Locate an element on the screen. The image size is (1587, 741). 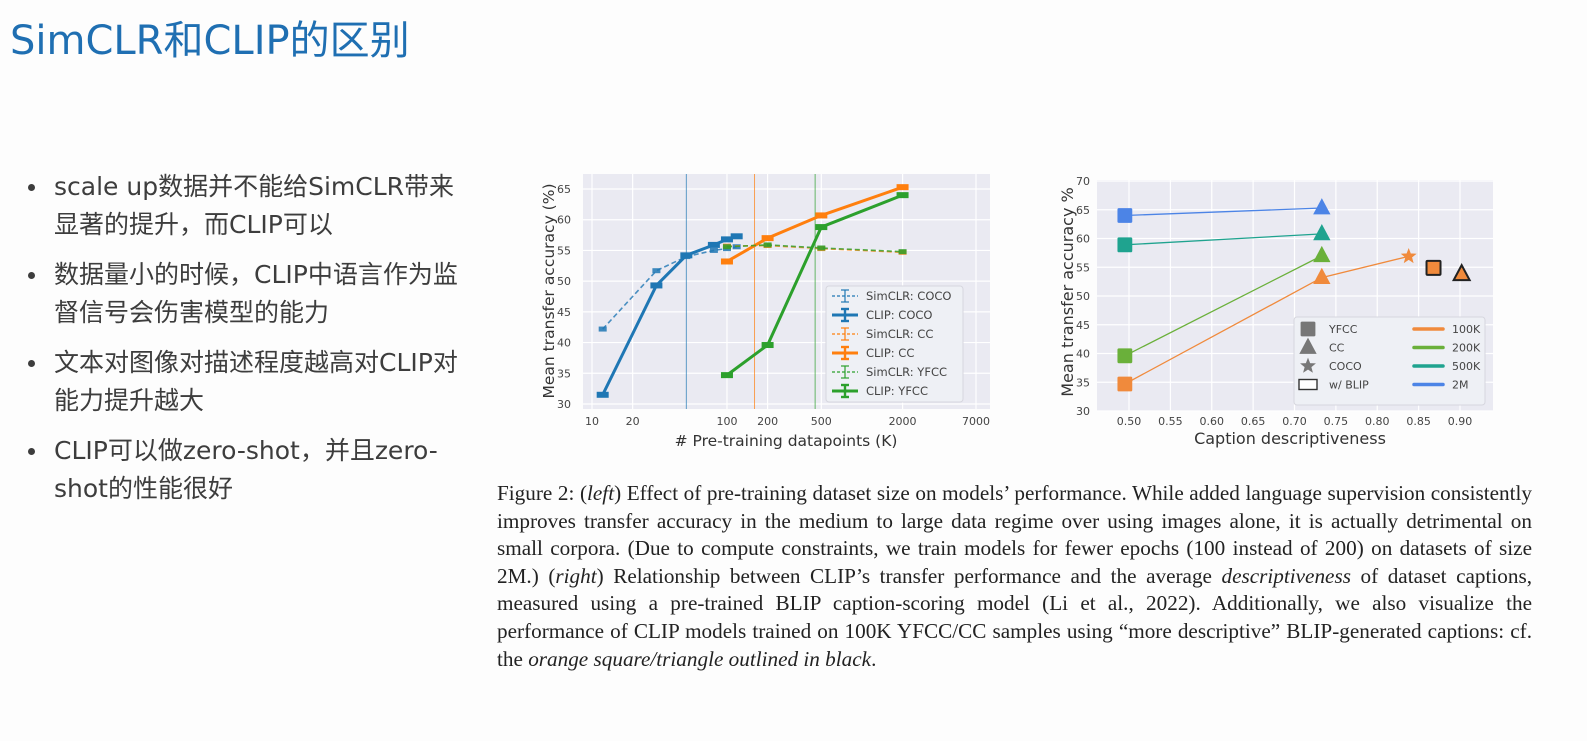
bullet-item: 数据量小的时候，CLIP中语言作为监督信号会伤害模型的能力 is located at coordinates (242, 294).